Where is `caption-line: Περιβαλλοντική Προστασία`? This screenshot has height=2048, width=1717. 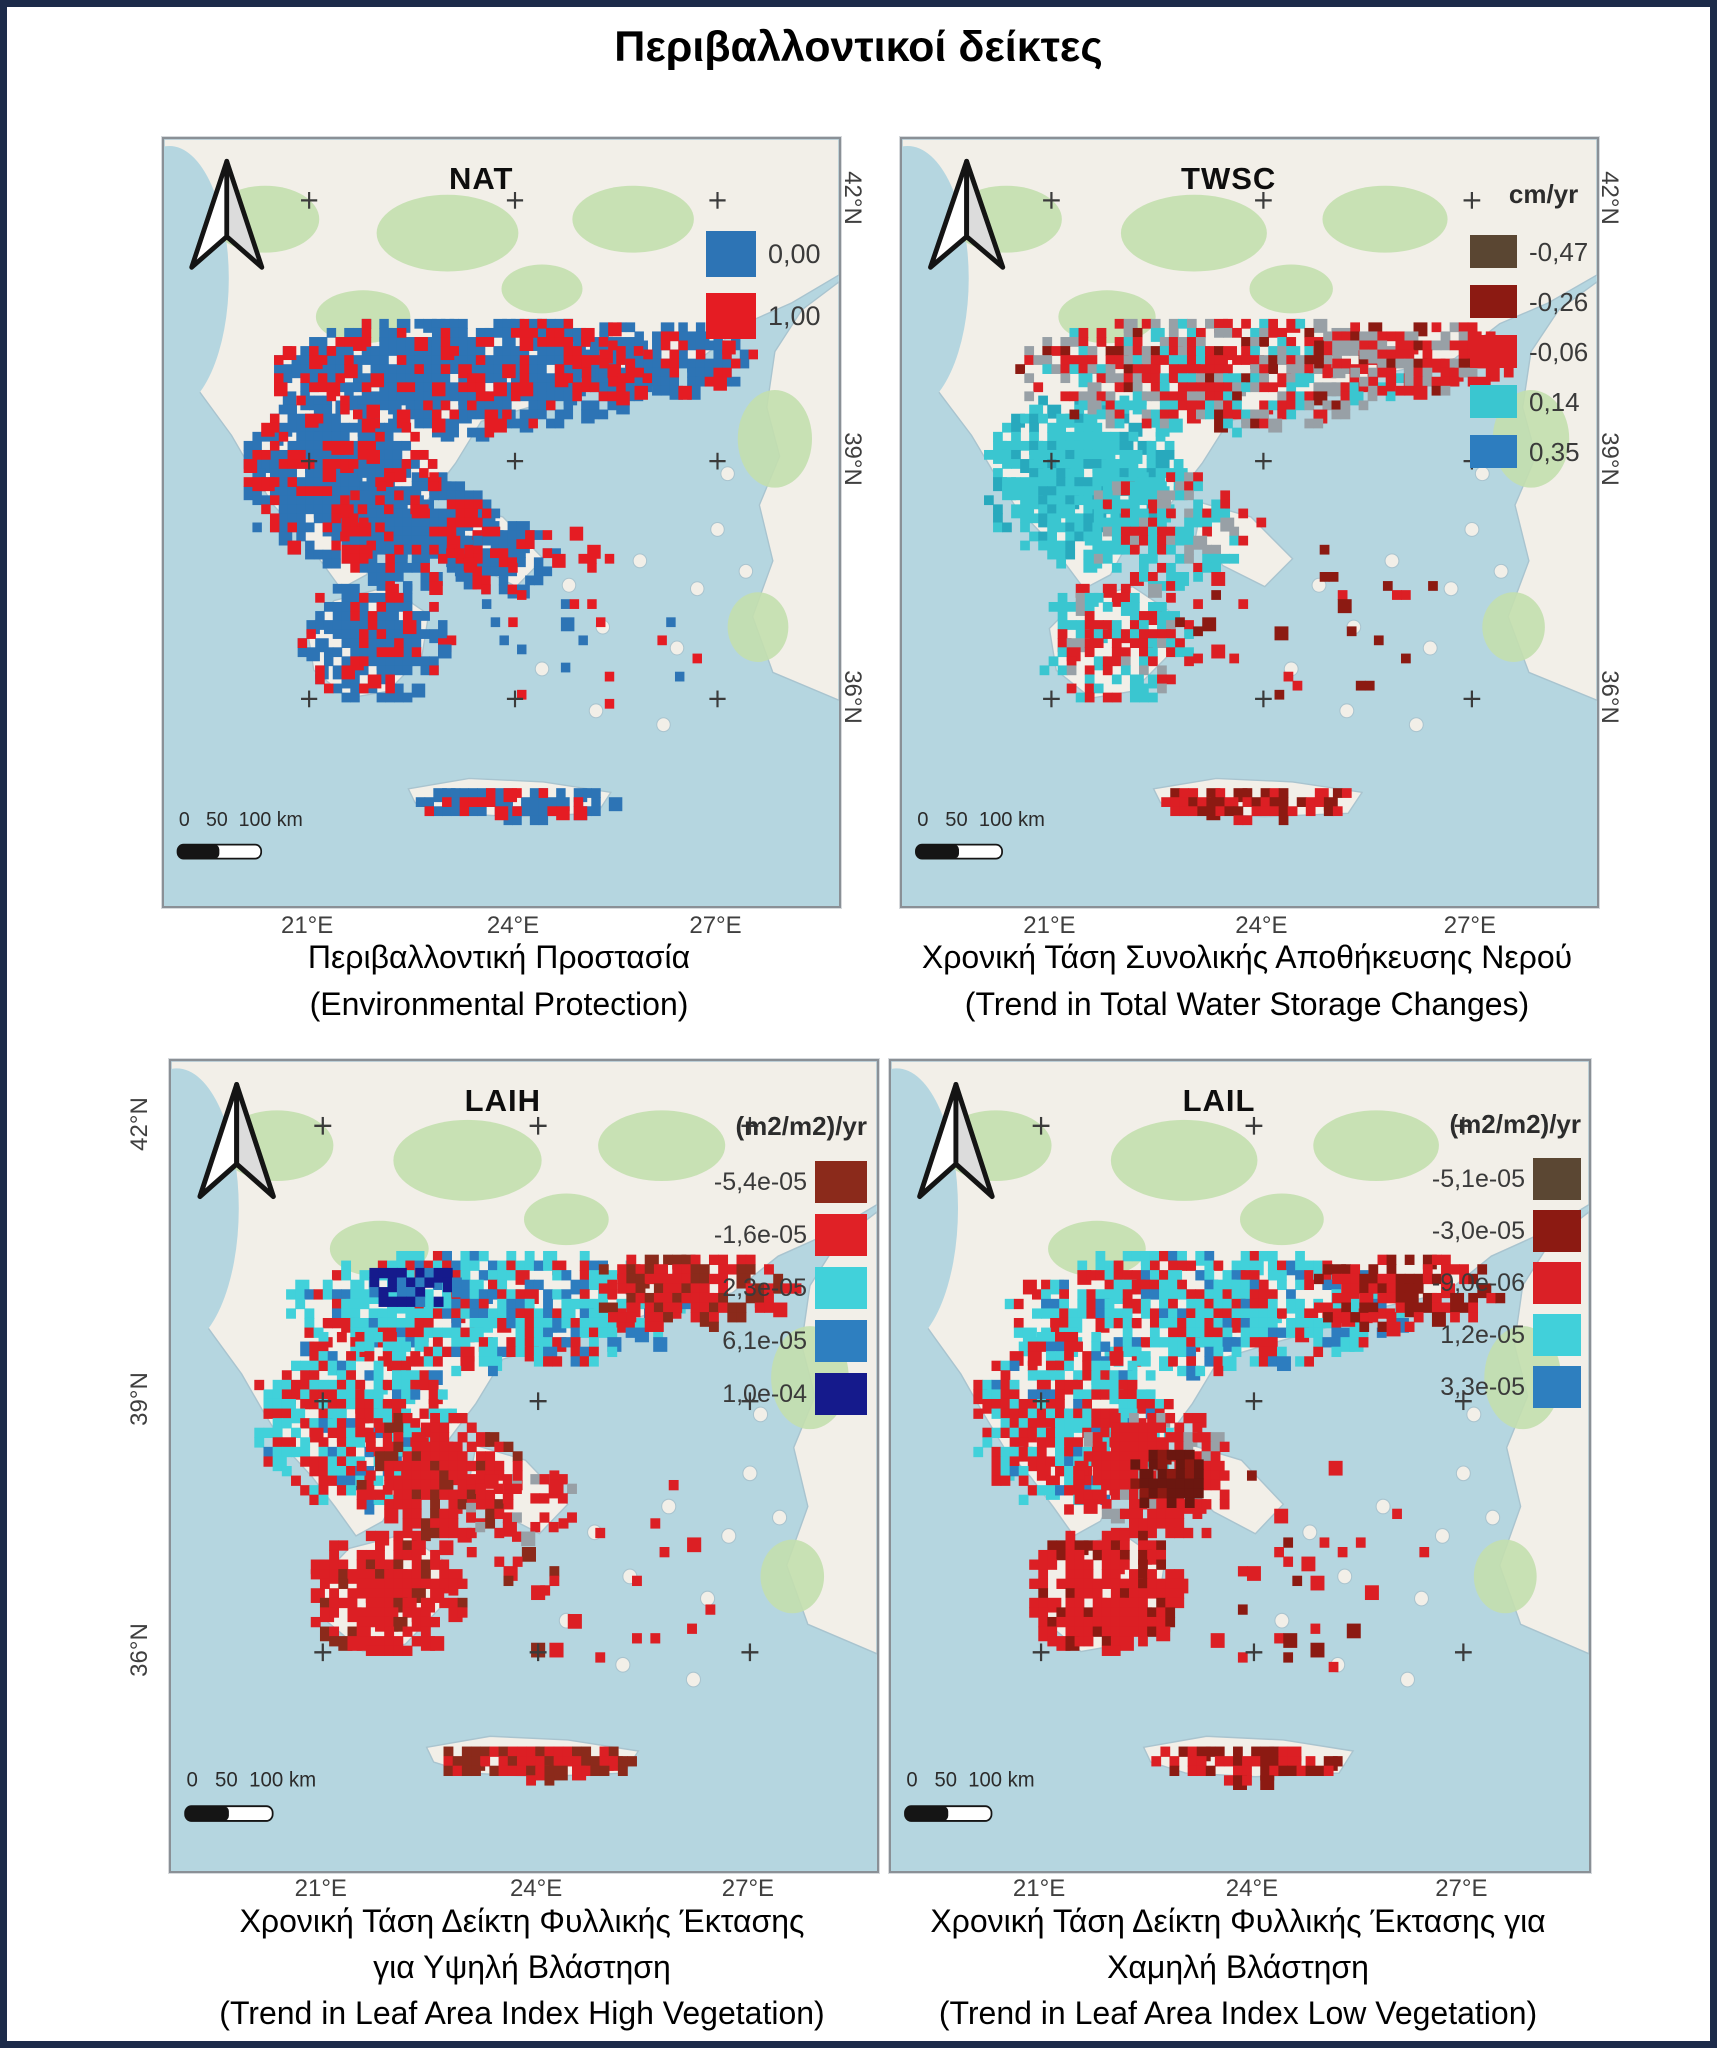 caption-line: Περιβαλλοντική Προστασία is located at coordinates (499, 957).